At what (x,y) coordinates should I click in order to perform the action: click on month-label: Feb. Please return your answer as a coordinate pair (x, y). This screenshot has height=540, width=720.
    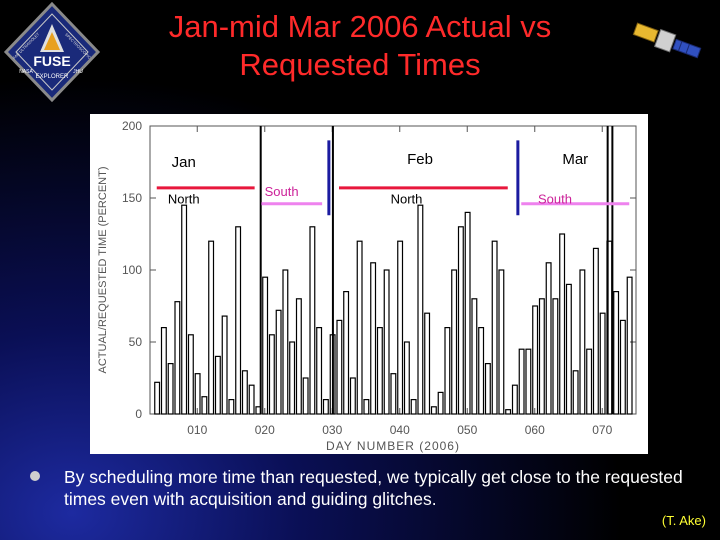
    Looking at the image, I should click on (420, 159).